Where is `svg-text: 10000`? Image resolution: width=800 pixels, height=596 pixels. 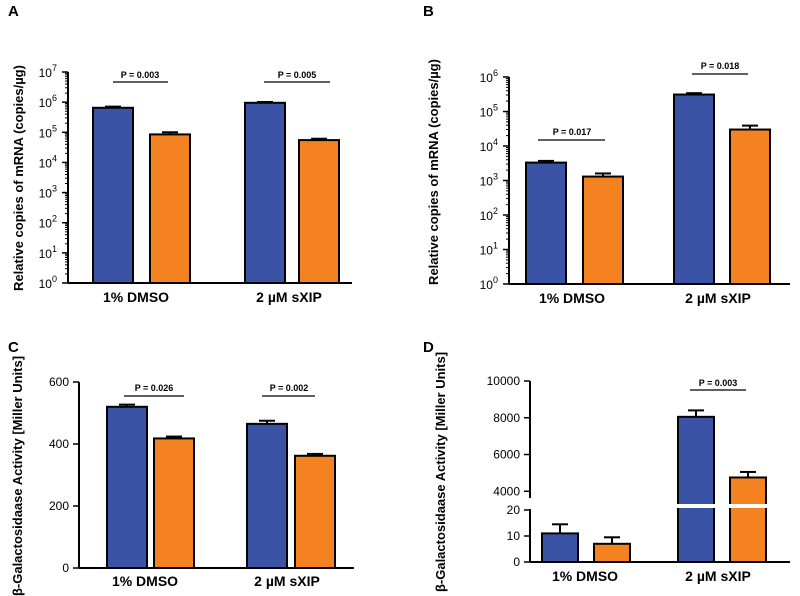 svg-text: 10000 is located at coordinates (504, 381).